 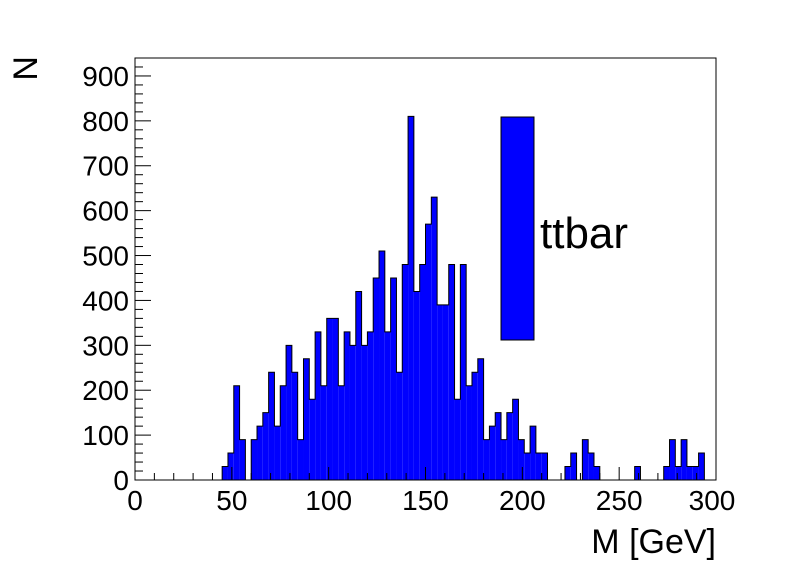 I want to click on x-tick-label: 50, so click(x=231, y=500).